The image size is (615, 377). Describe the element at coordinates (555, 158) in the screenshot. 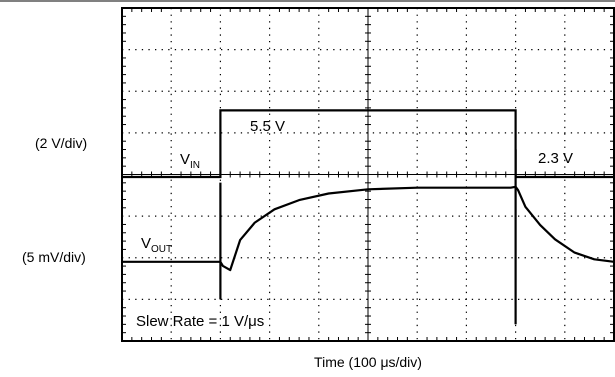

I see `vin-low-annotation: 2.3 V` at that location.